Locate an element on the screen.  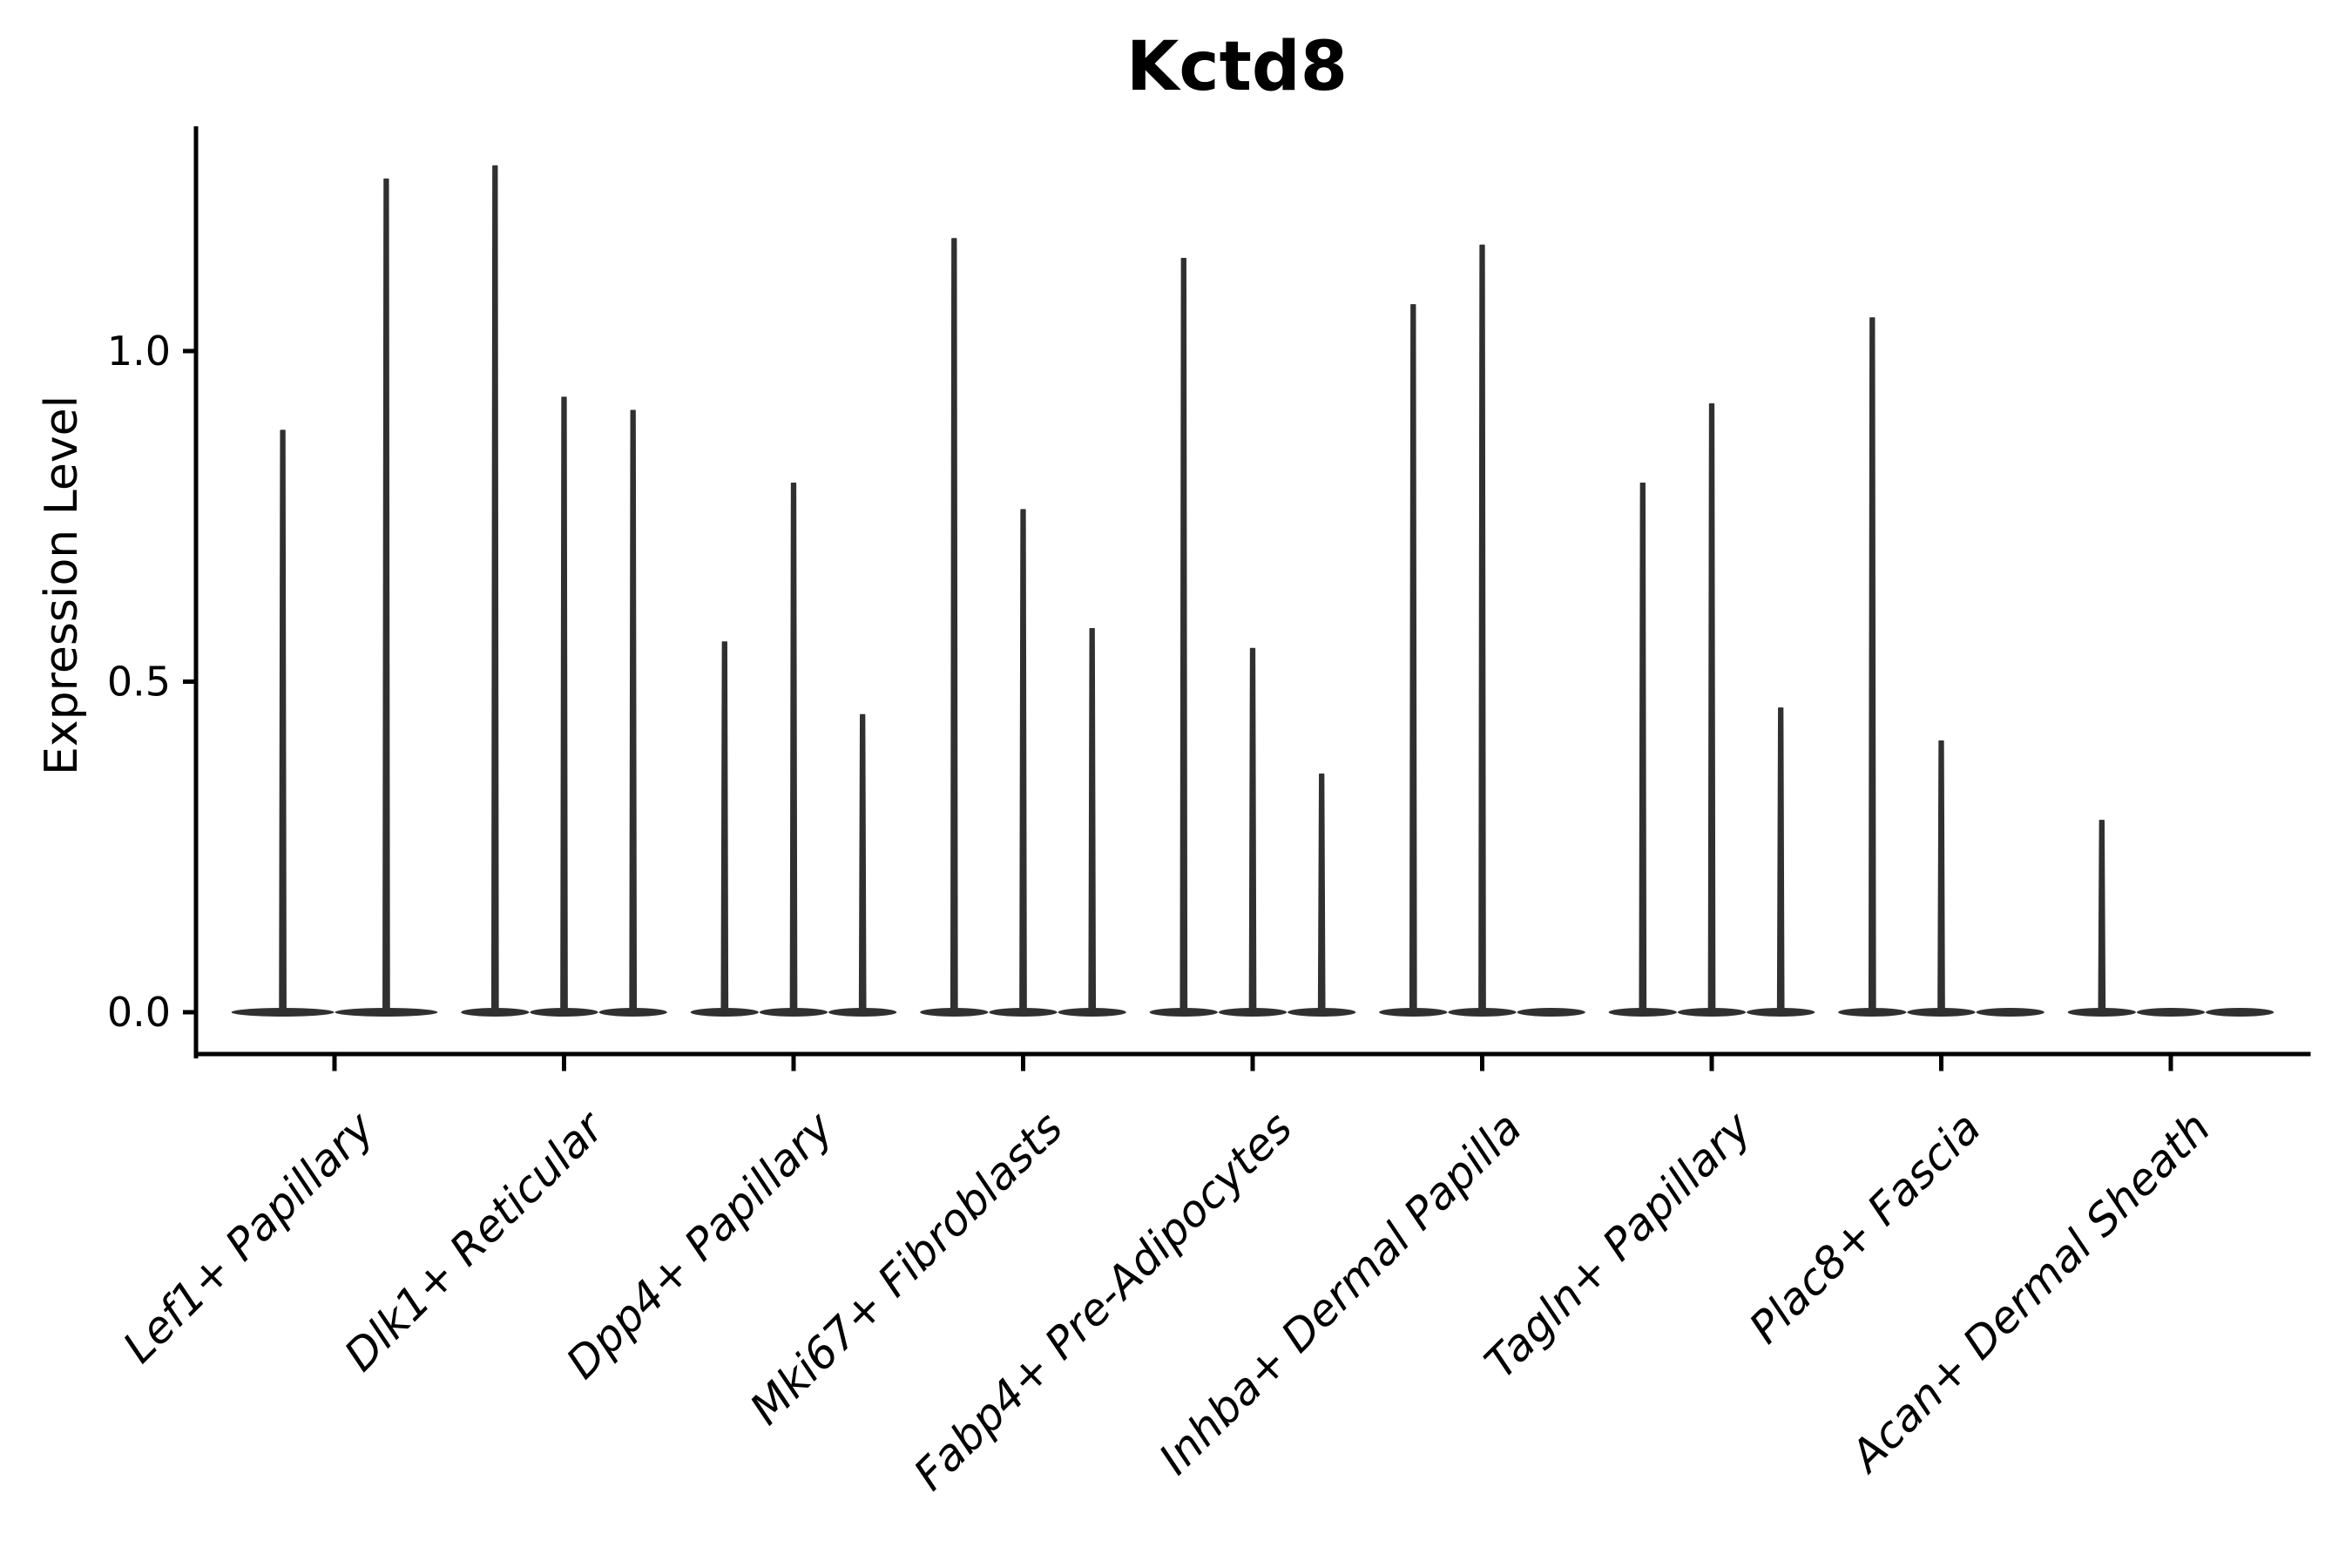
x-tick-label: Fabp4+ Pre-Adipocytes is located at coordinates (1103, 1301).